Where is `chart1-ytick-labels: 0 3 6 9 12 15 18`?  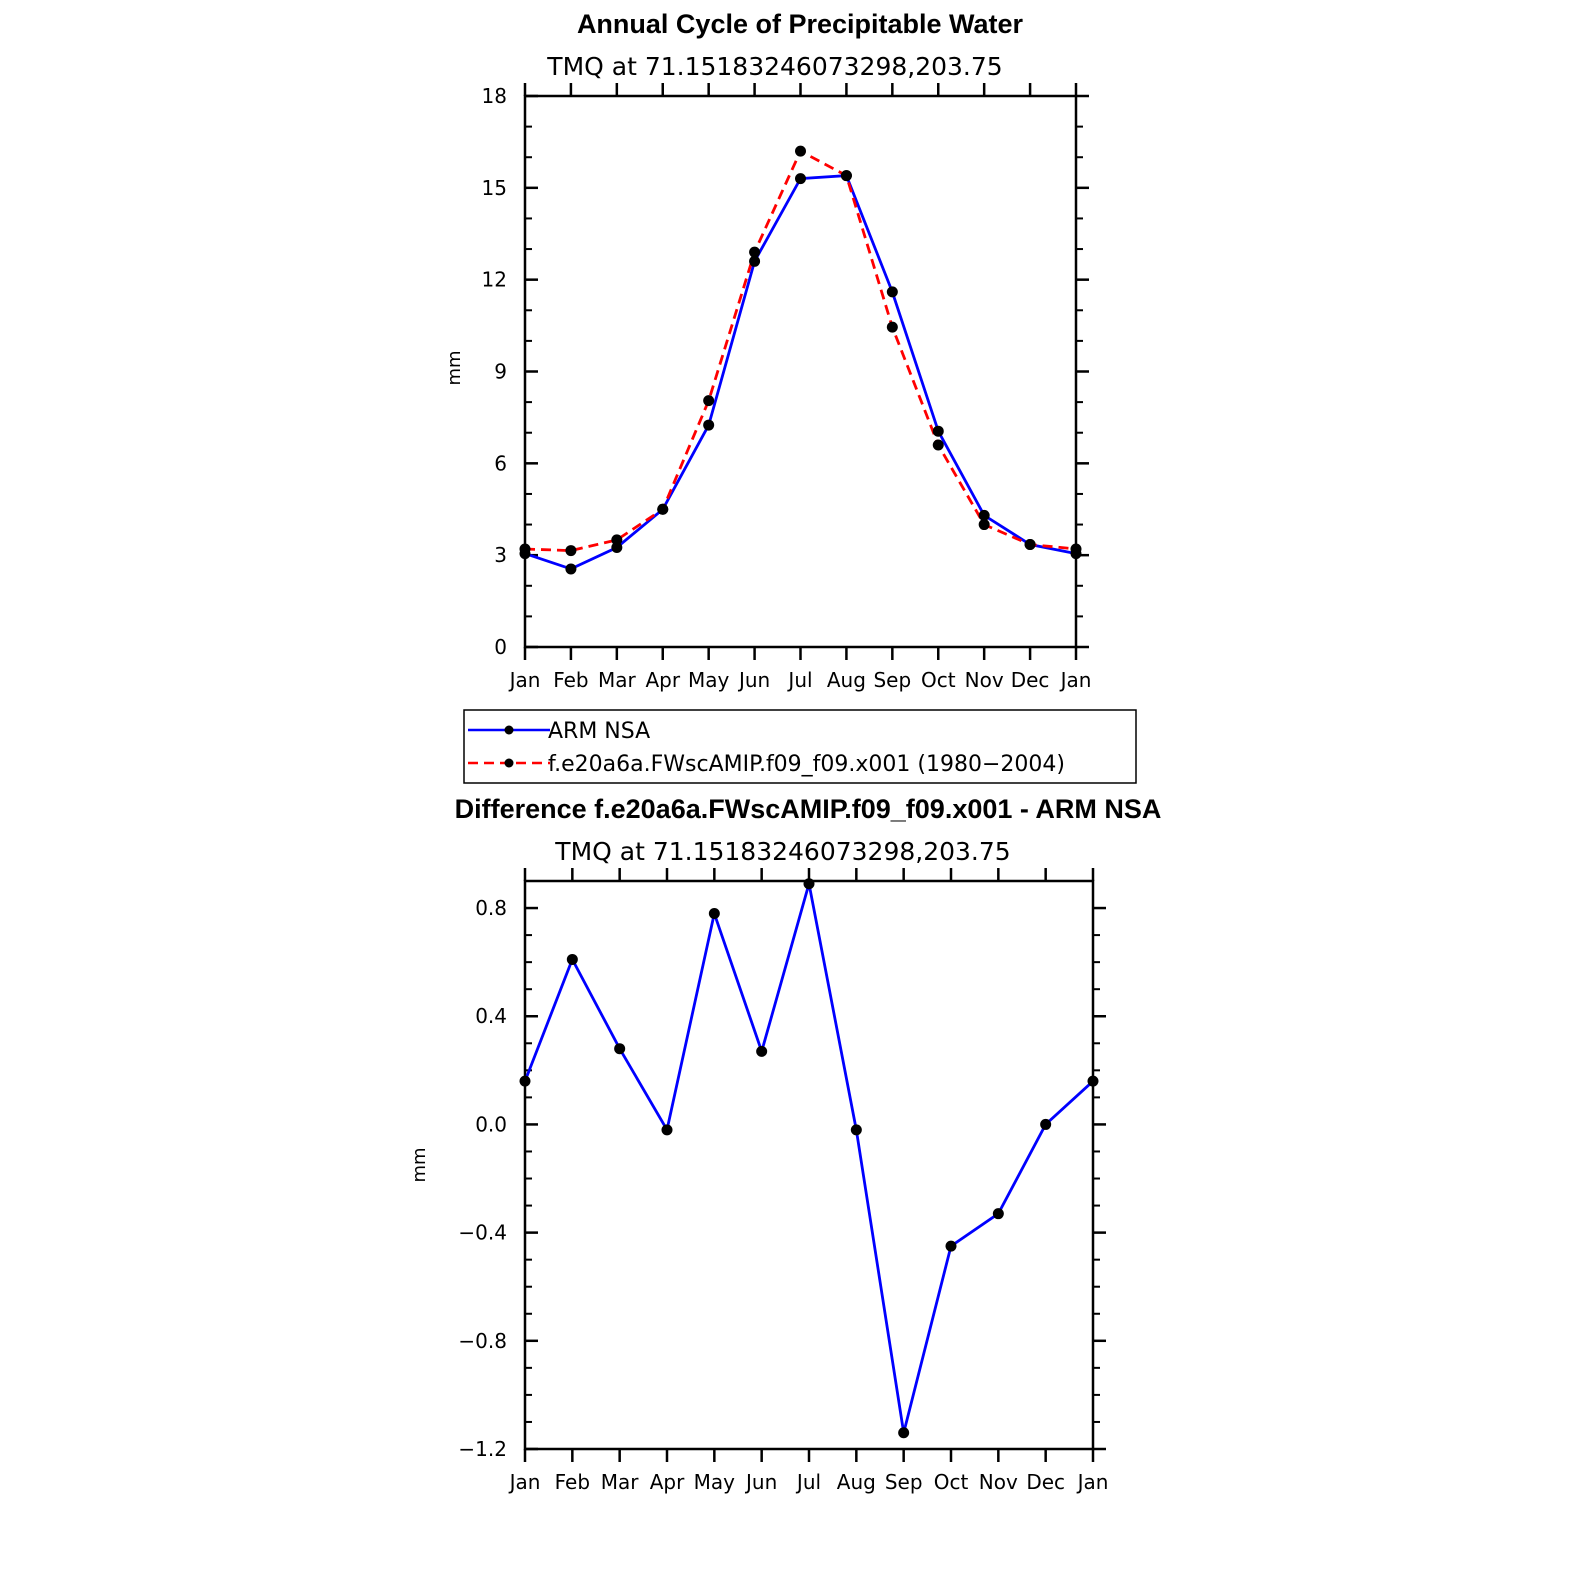 chart1-ytick-labels: 0 3 6 9 12 15 18 is located at coordinates (494, 371).